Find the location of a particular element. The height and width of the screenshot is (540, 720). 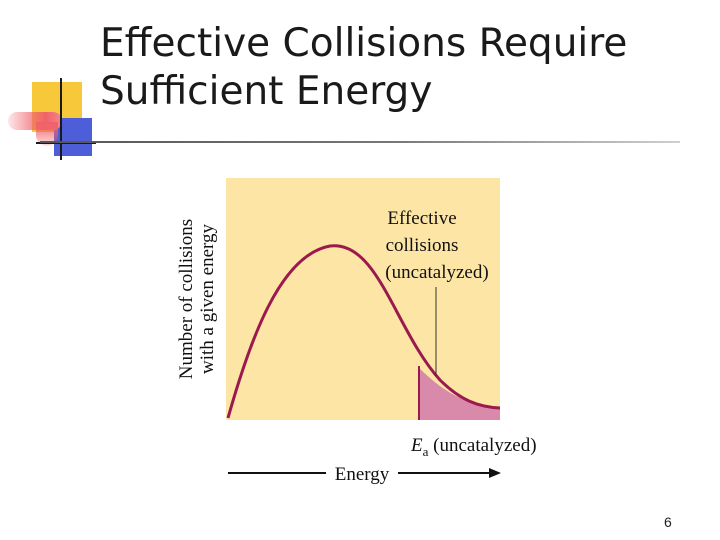

annotation-line-3: (uncatalyzed) is located at coordinates (436, 272).